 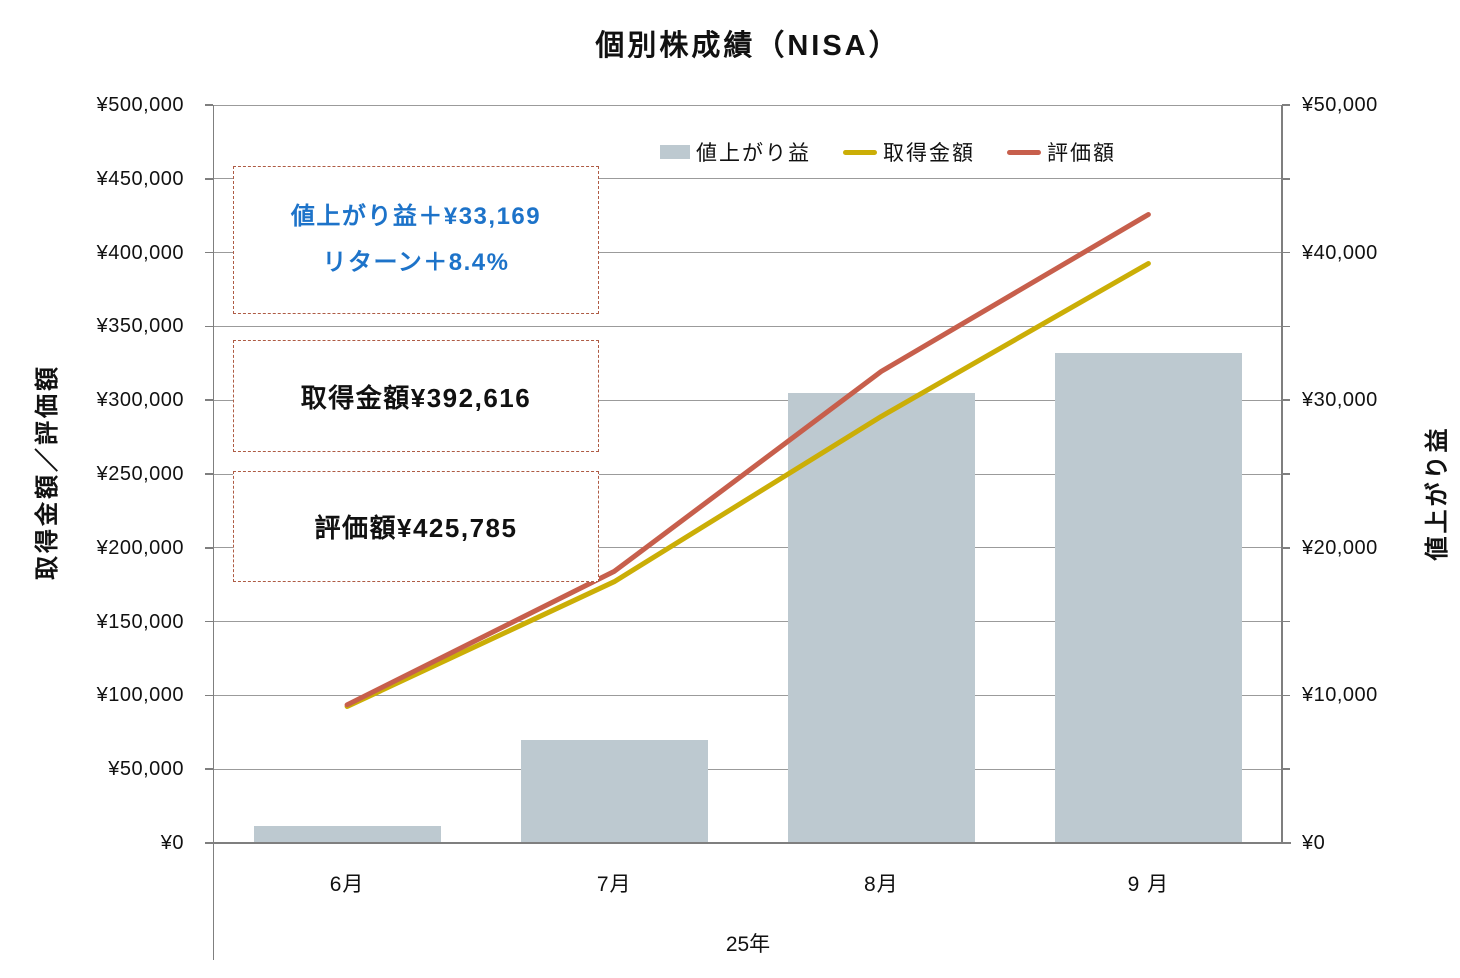 I want to click on left-axis-title: 取得金額／評価額, so click(x=47, y=472).